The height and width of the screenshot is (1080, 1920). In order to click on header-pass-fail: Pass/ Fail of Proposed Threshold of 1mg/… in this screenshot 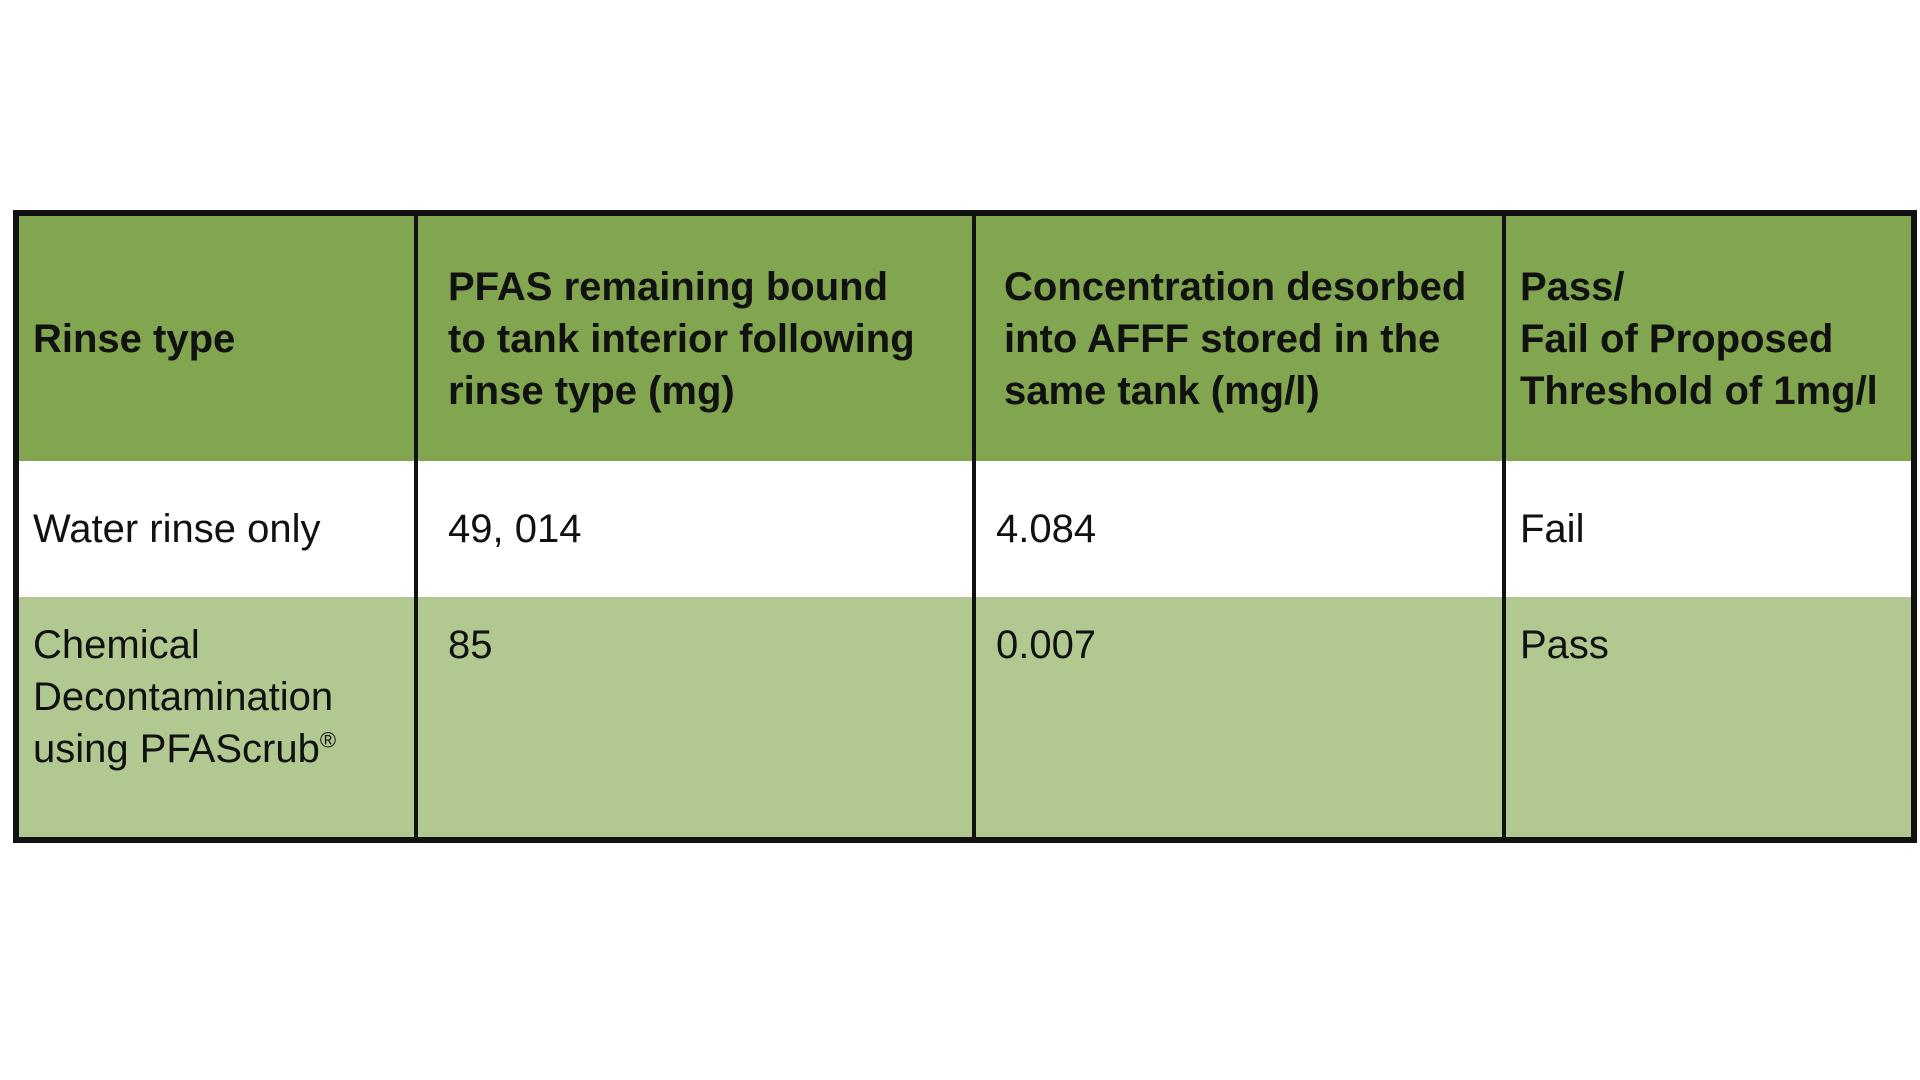, I will do `click(1706, 338)`.